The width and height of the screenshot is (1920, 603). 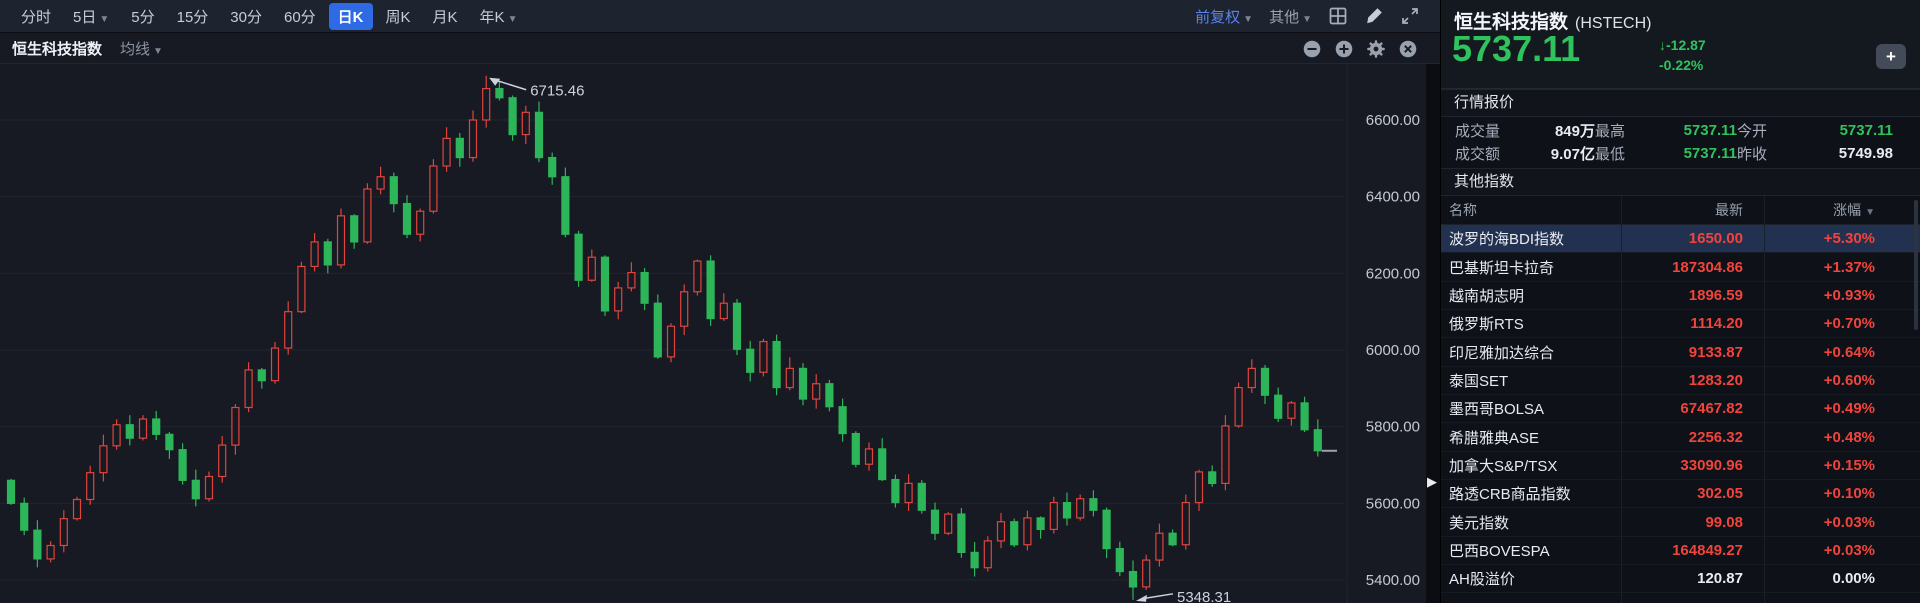 I want to click on period-tab-0: 分时, so click(x=36, y=17).